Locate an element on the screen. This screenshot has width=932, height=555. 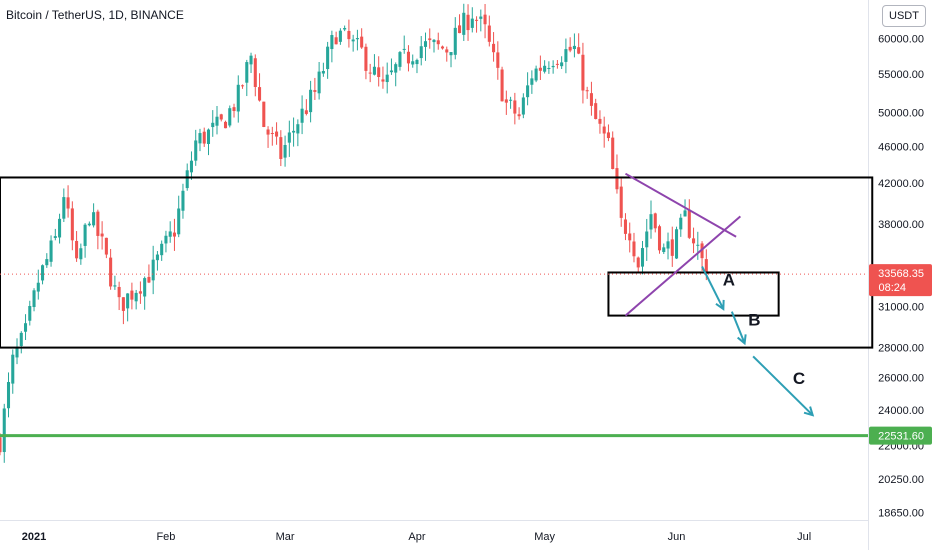
arrow-a-head is located at coordinates (720, 305).